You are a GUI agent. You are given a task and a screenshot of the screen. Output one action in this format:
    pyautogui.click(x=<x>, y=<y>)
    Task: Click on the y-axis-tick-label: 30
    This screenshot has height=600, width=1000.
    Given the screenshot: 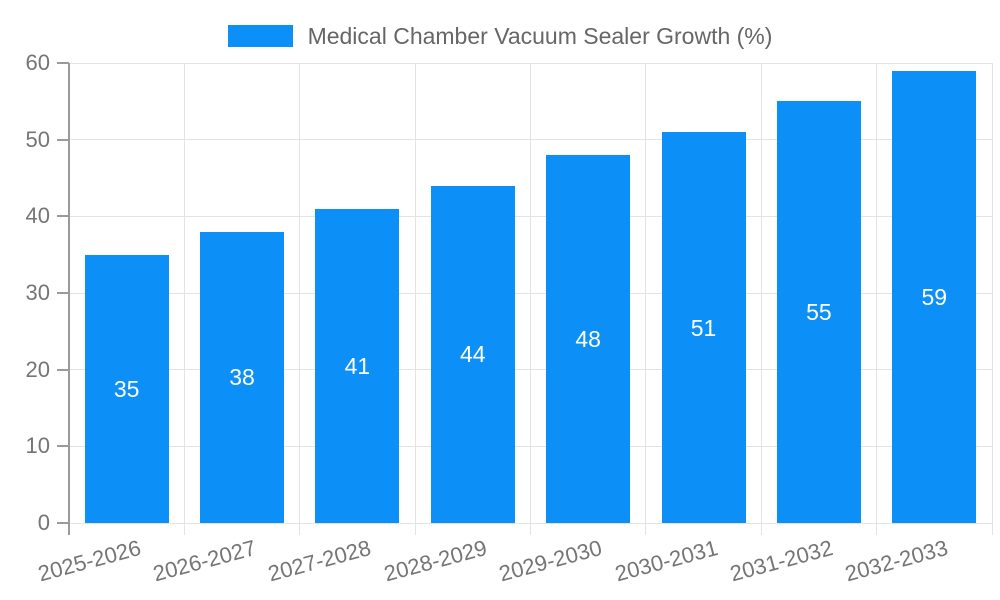 What is the action you would take?
    pyautogui.click(x=37, y=292)
    